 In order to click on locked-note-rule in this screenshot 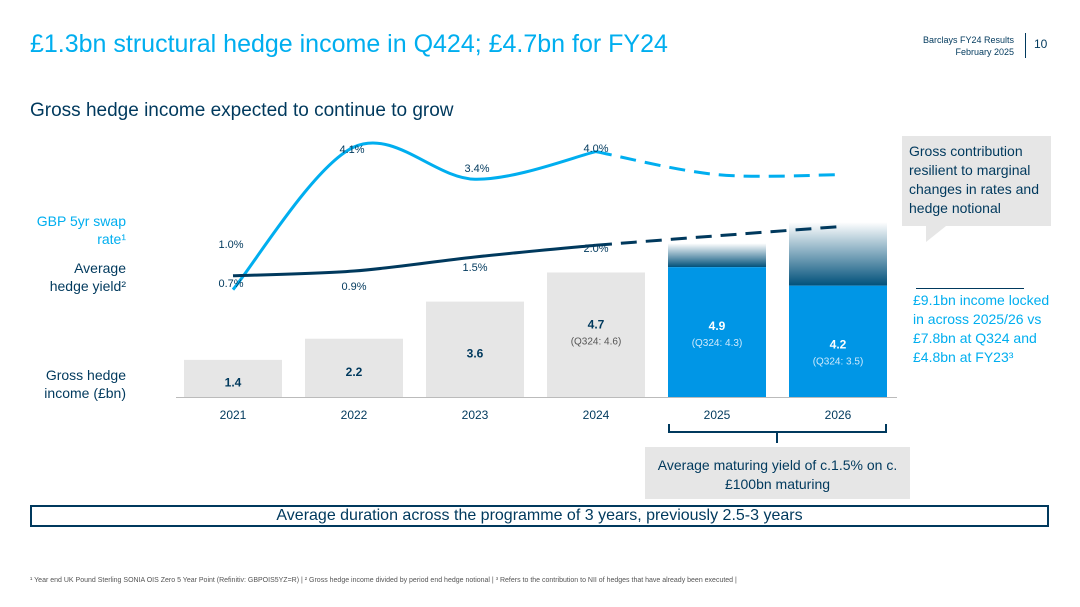, I will do `click(970, 288)`.